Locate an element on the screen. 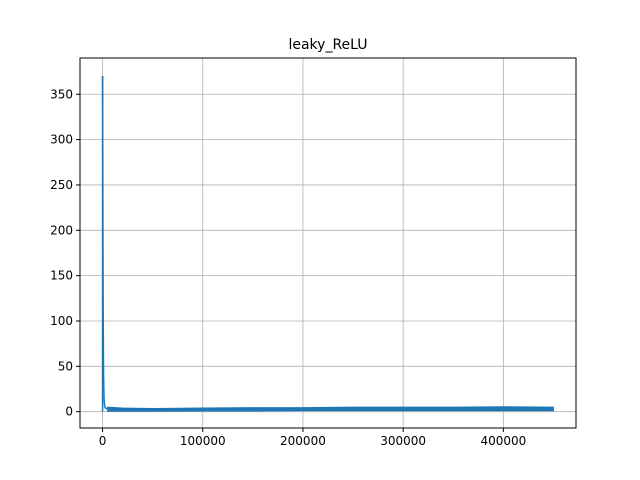  y-tick-label: 150 is located at coordinates (61, 276).